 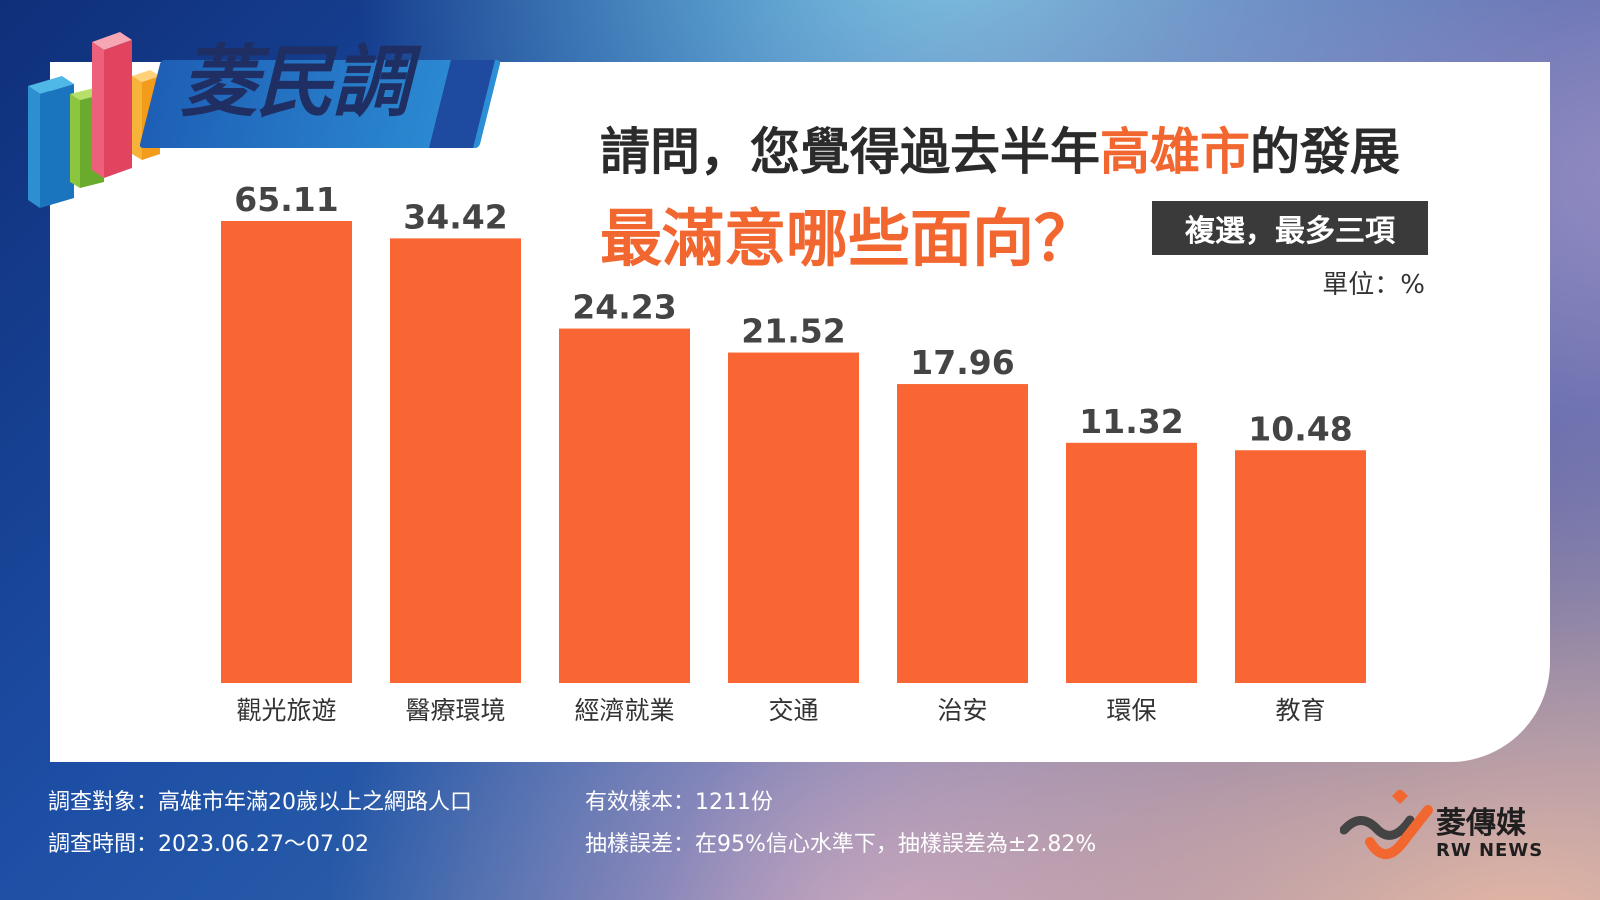 What do you see at coordinates (850, 152) in the screenshot?
I see `title-part1: 請問，您覺得過去半年` at bounding box center [850, 152].